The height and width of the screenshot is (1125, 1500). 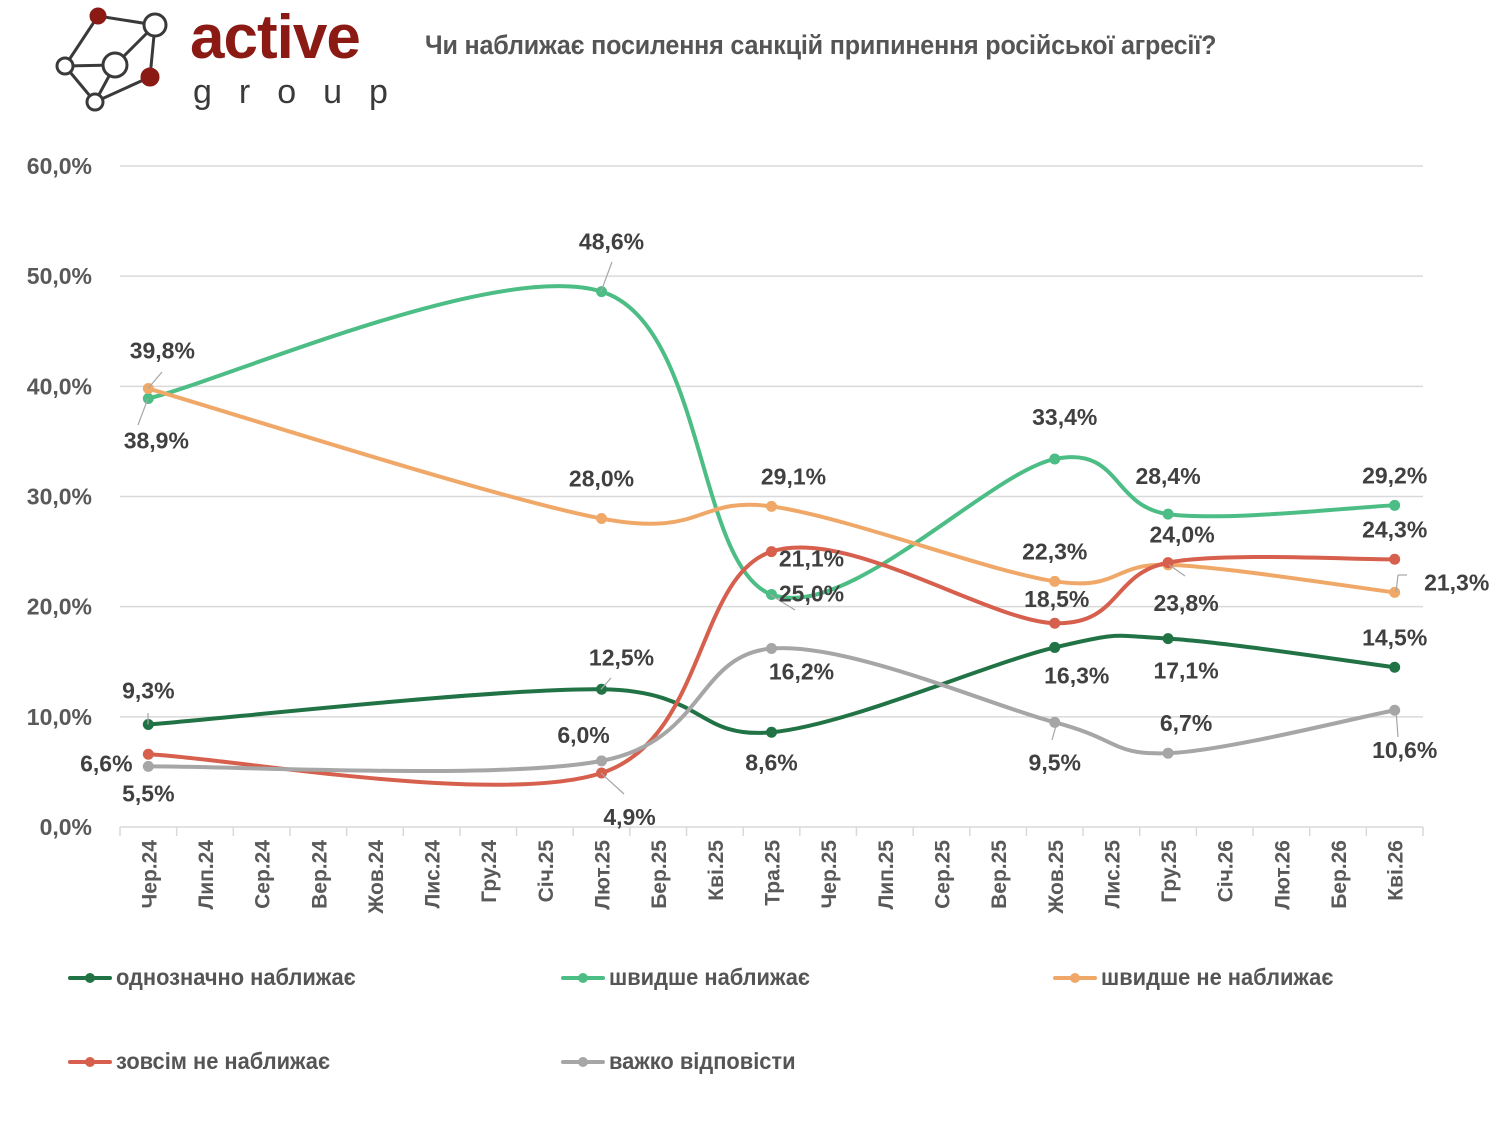 What do you see at coordinates (263, 874) in the screenshot?
I see `x-tick-label: Сер.24` at bounding box center [263, 874].